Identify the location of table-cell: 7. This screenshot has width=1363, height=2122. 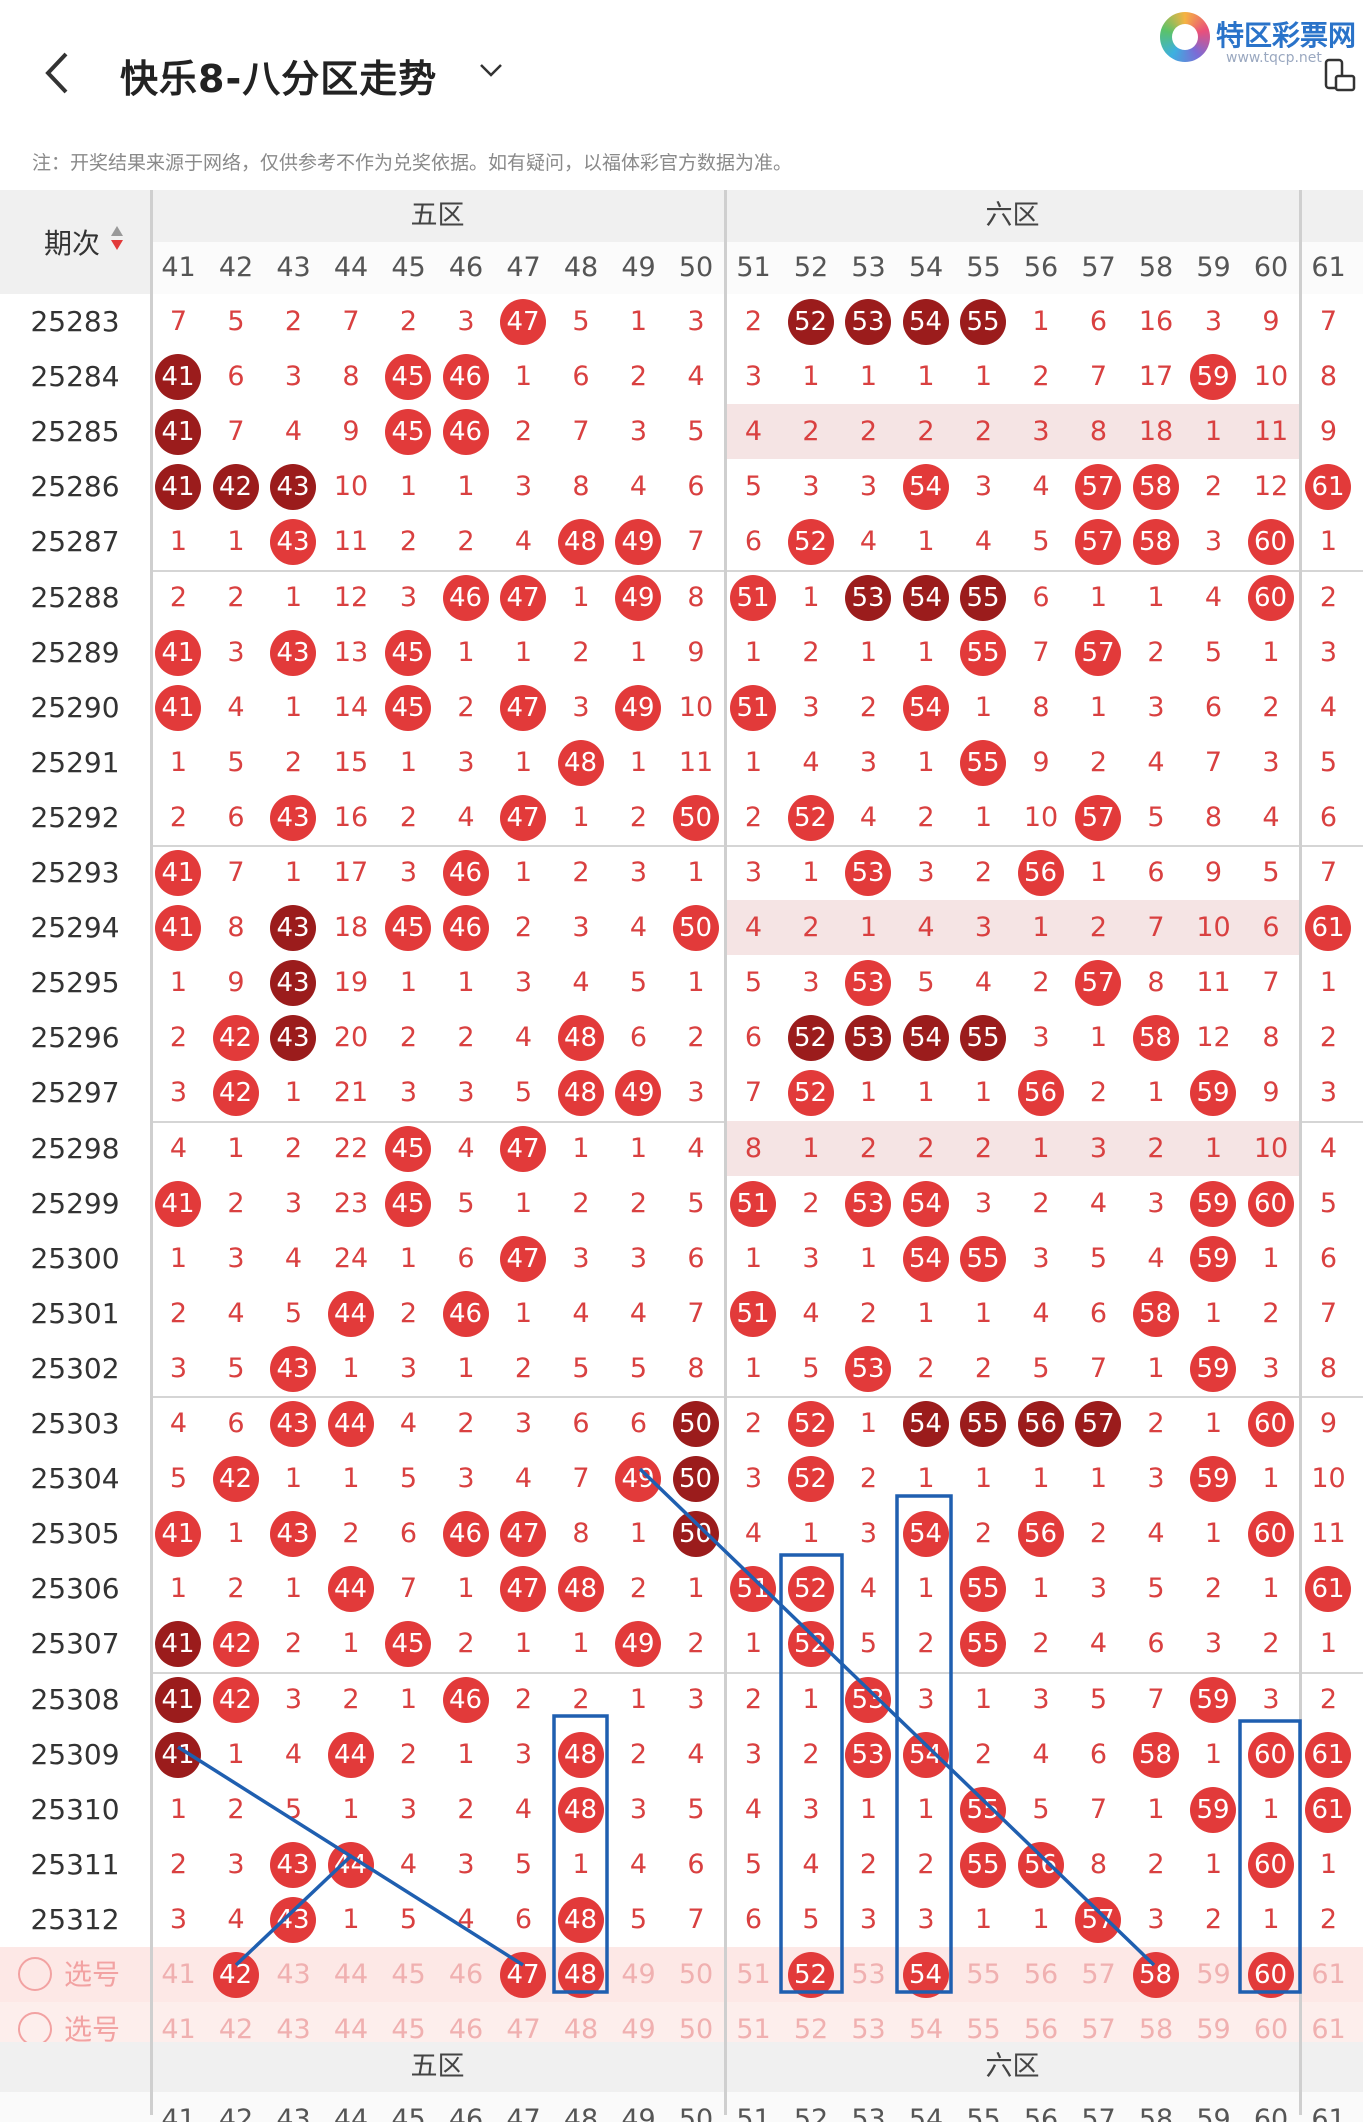
(696, 1313).